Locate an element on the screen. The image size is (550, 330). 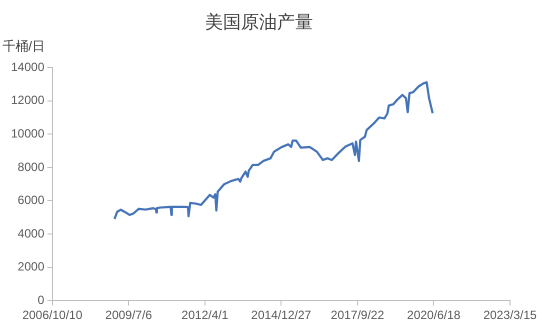
y-tick-label: 6000 is located at coordinates (31, 200).